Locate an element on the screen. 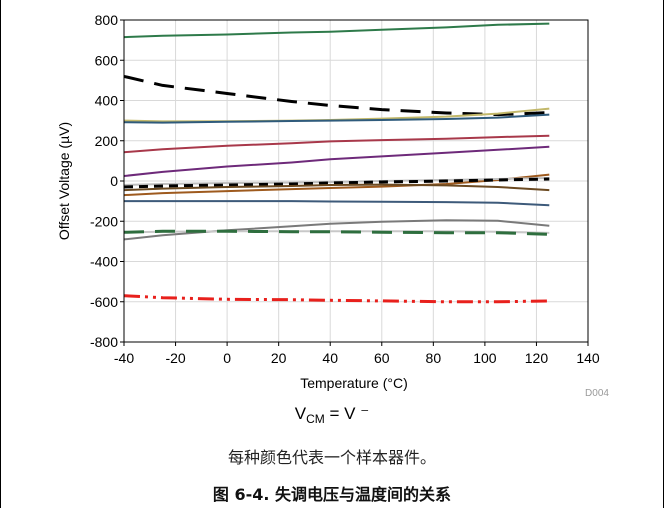 This screenshot has height=508, width=664. y-axis-label: Offset Voltage (µV) is located at coordinates (64, 181).